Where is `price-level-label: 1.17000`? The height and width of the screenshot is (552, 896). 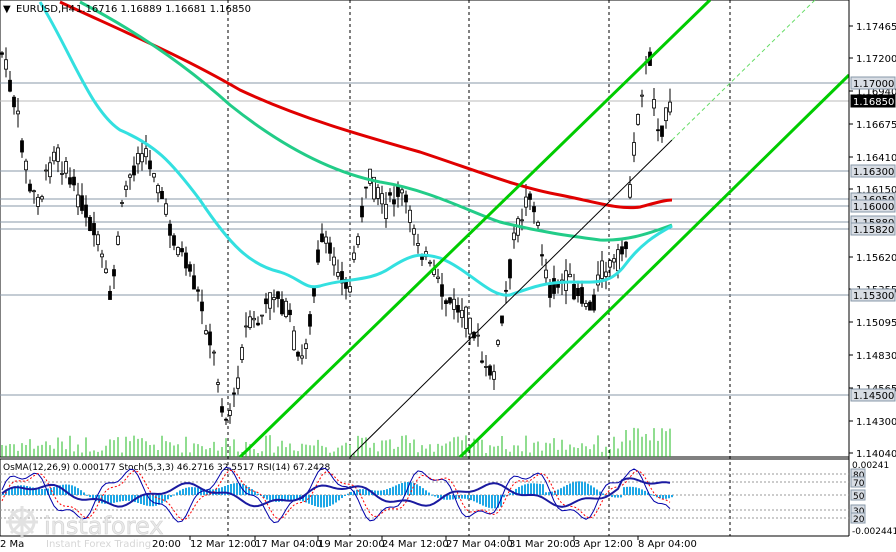 price-level-label: 1.17000 is located at coordinates (873, 84).